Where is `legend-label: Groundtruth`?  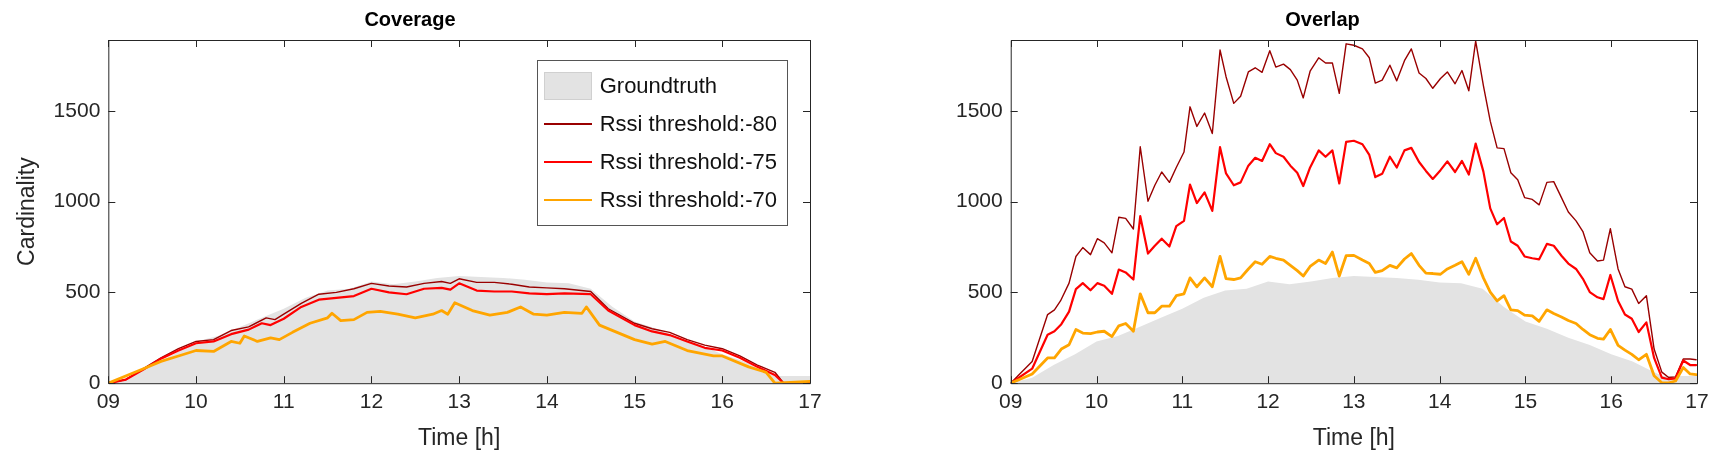
legend-label: Groundtruth is located at coordinates (658, 86).